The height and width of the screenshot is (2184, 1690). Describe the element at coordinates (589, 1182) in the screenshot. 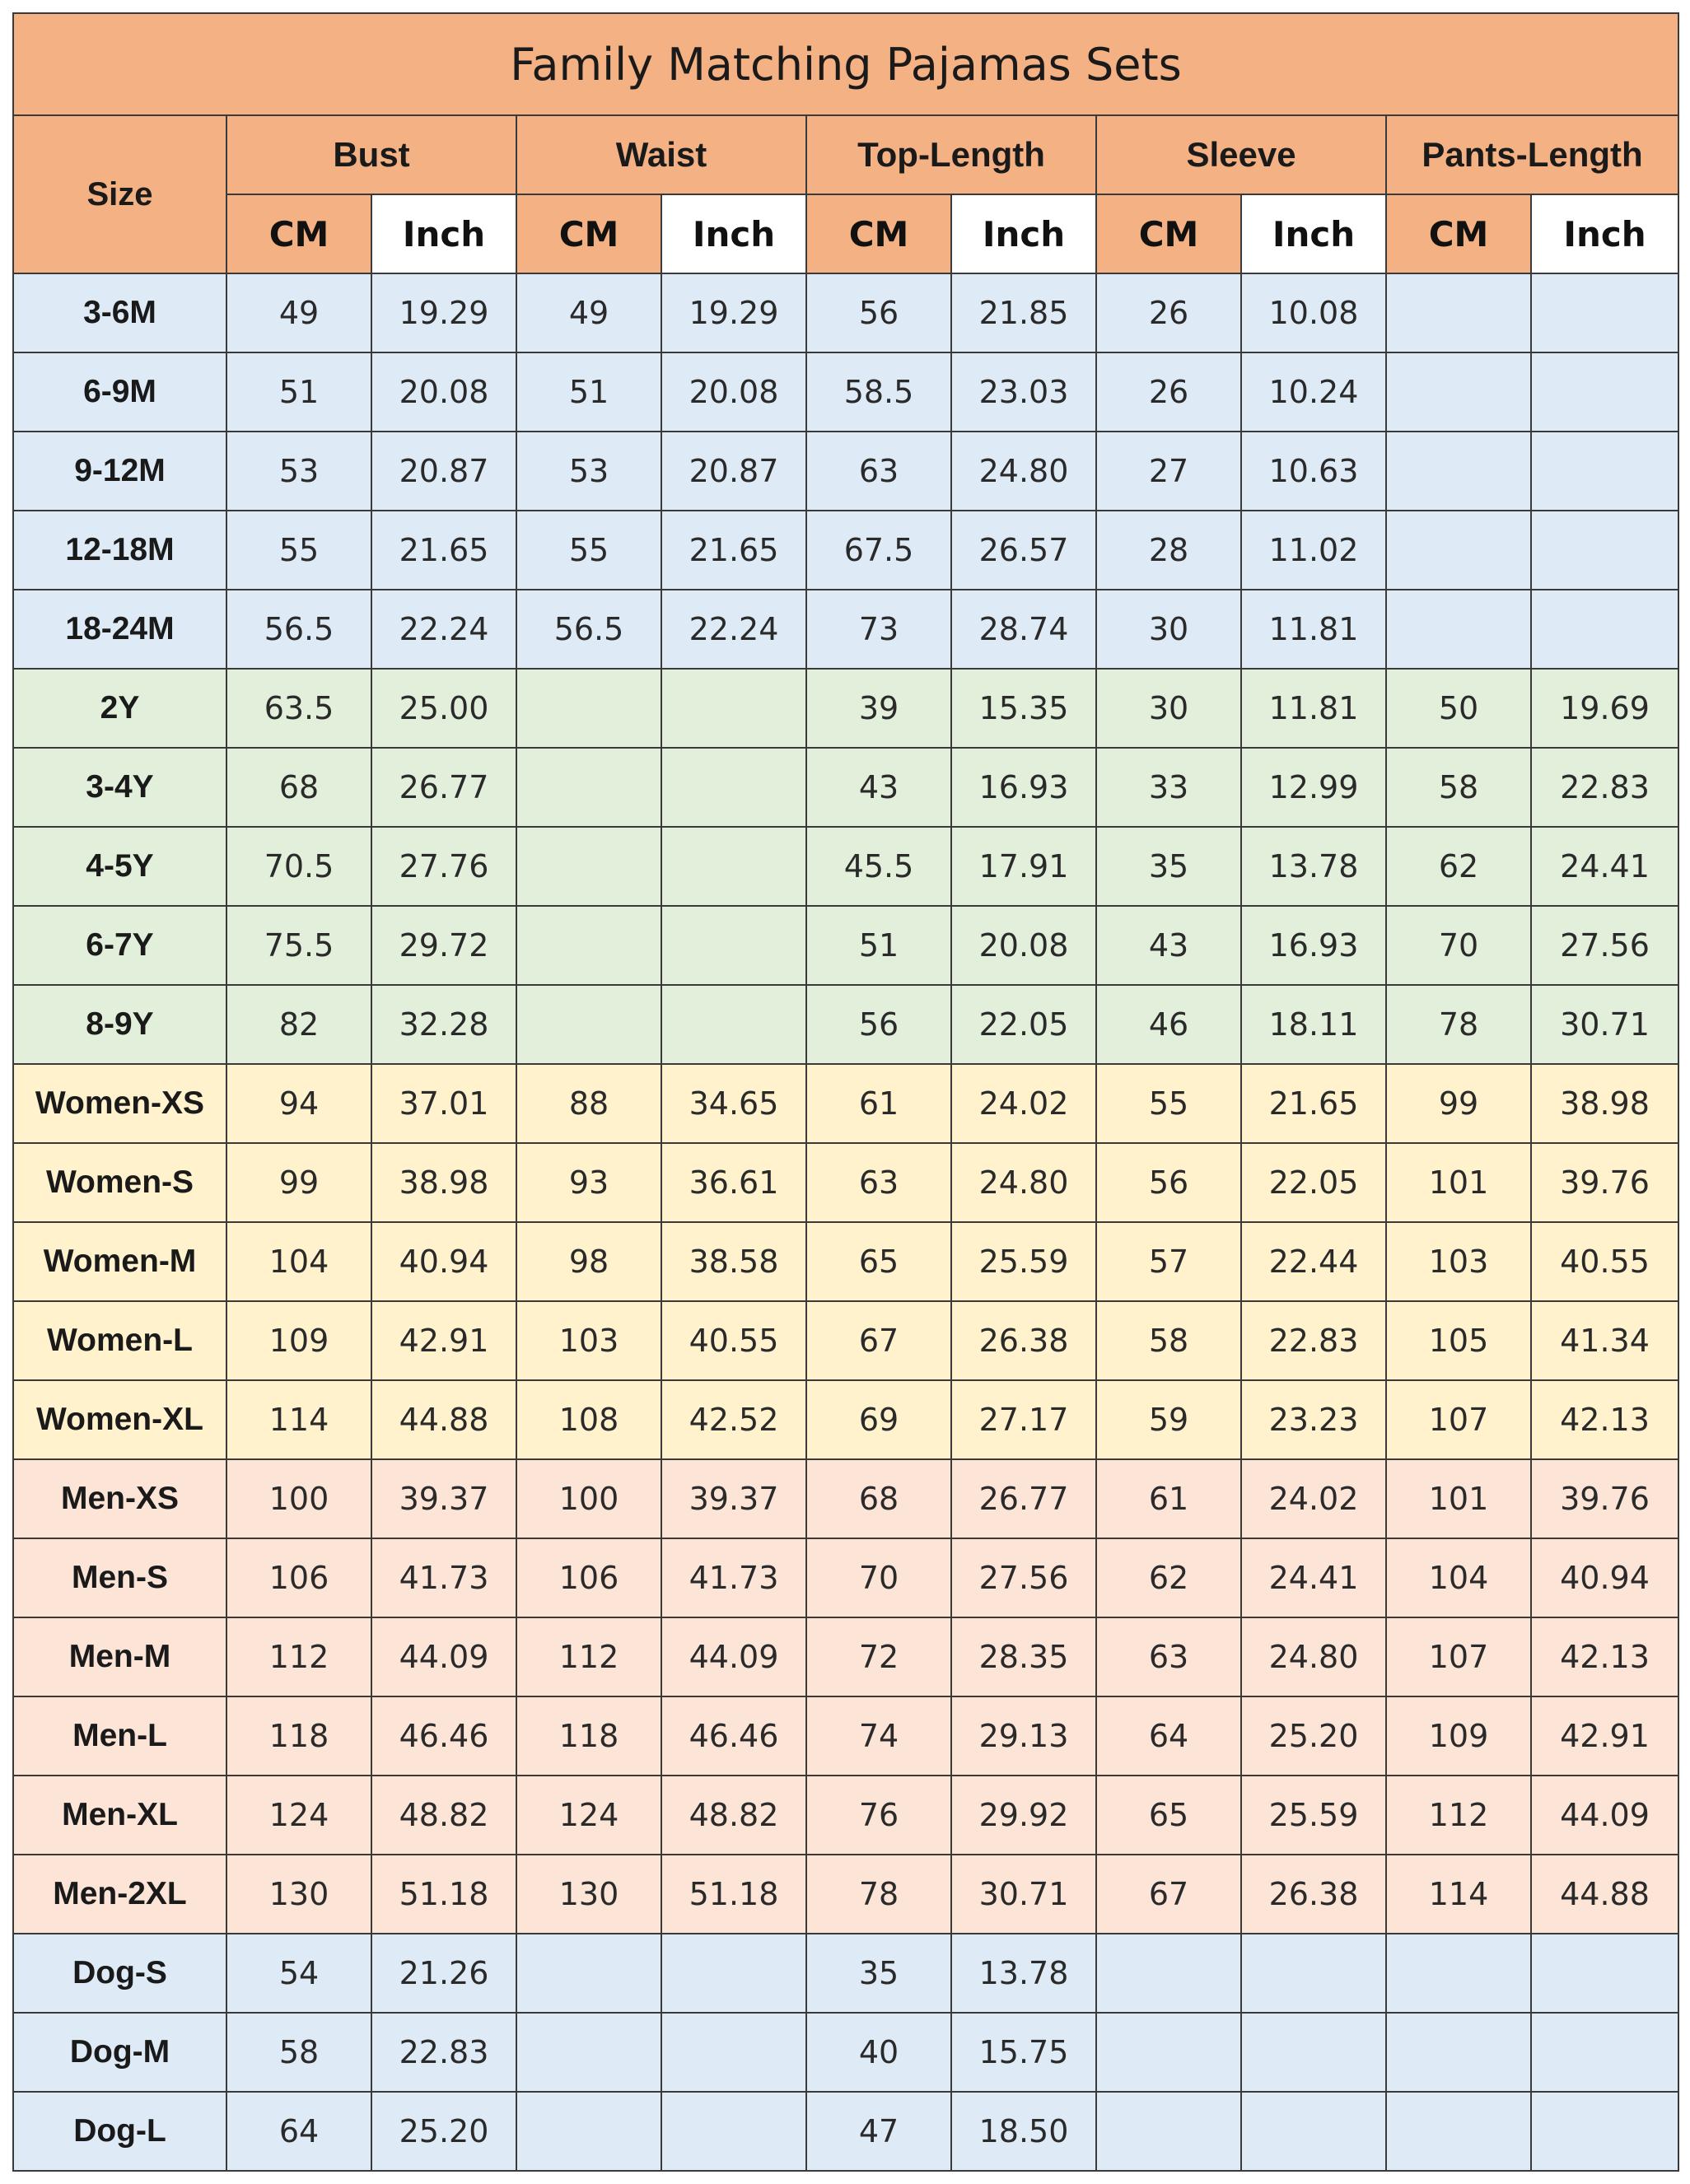

I see `measurement-cell: 93` at that location.